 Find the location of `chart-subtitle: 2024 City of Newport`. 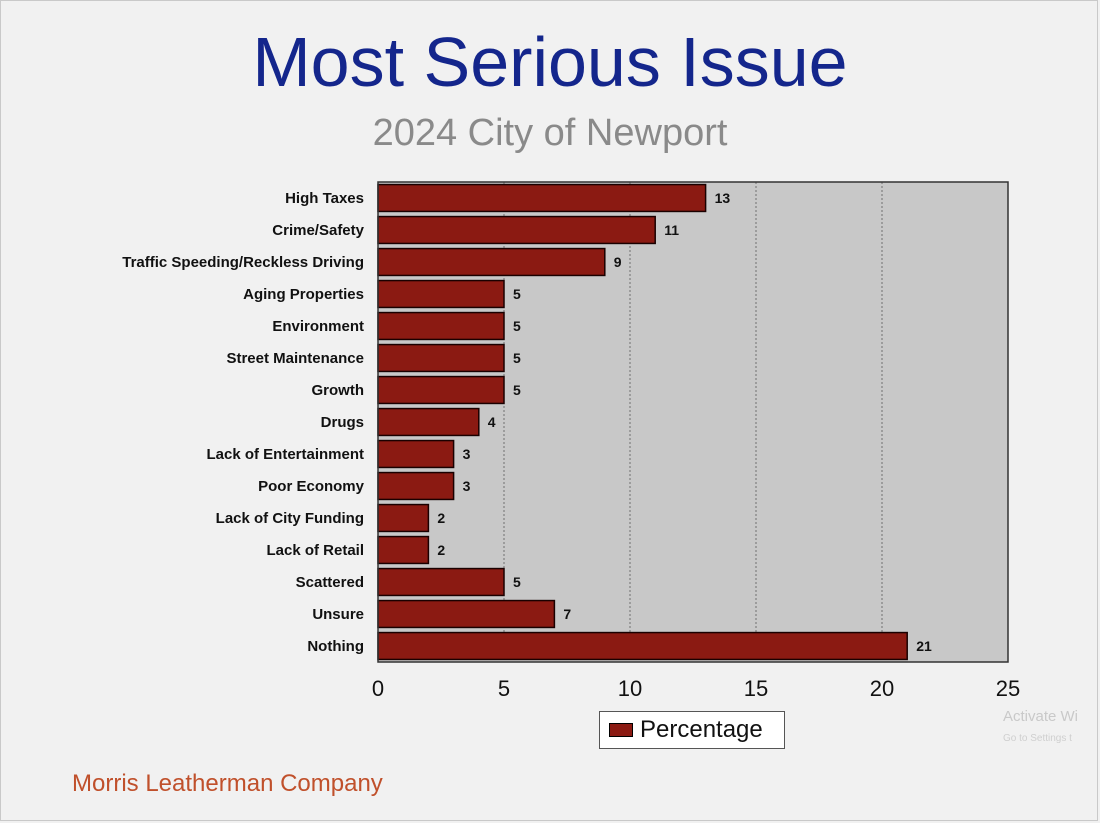

chart-subtitle: 2024 City of Newport is located at coordinates (550, 133).